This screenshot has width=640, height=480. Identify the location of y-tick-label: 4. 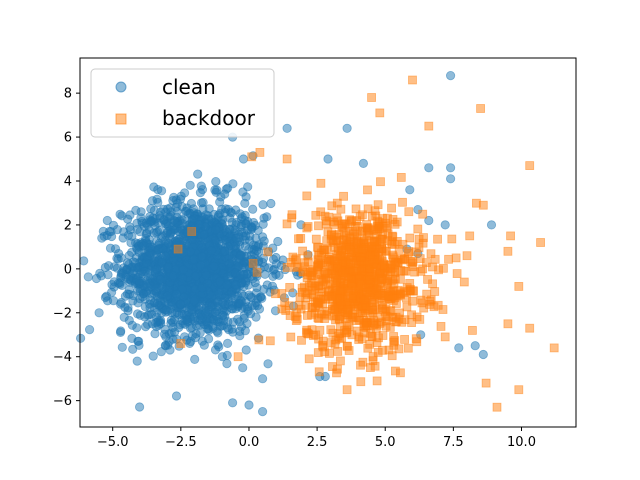
(68, 182).